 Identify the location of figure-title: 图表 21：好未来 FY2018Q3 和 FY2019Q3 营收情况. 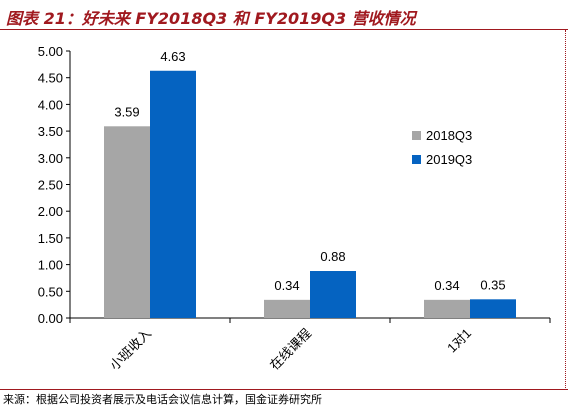
(211, 18).